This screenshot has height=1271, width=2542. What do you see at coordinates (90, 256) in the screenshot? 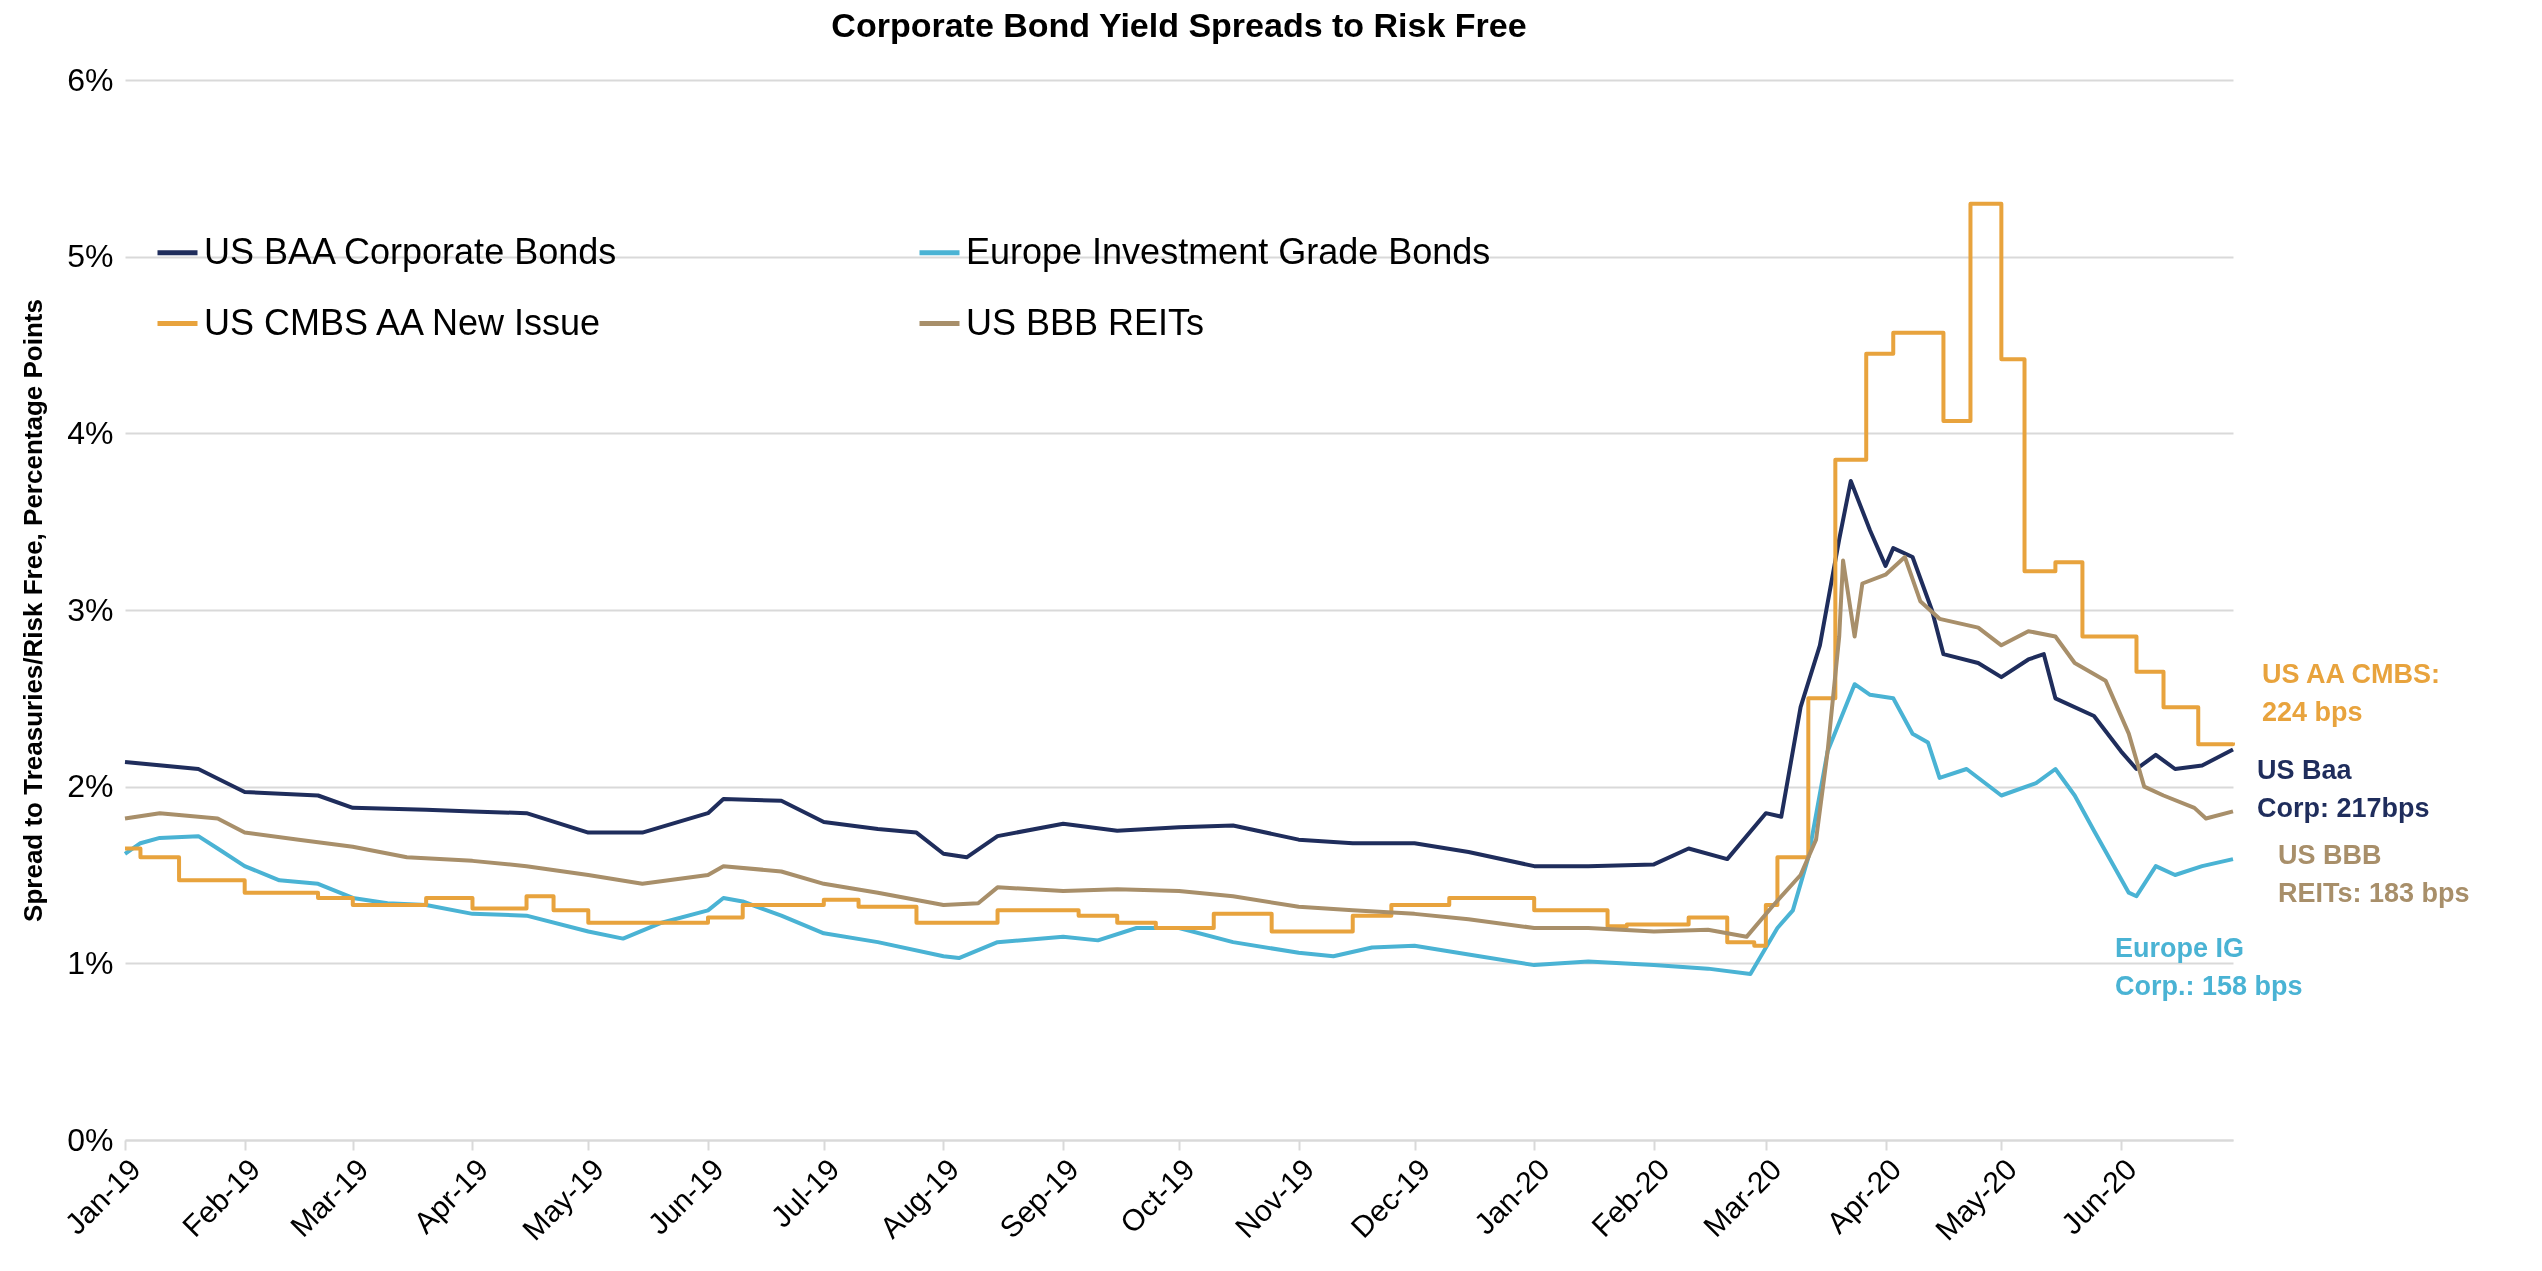
I see `y-tick-label: 5%` at bounding box center [90, 256].